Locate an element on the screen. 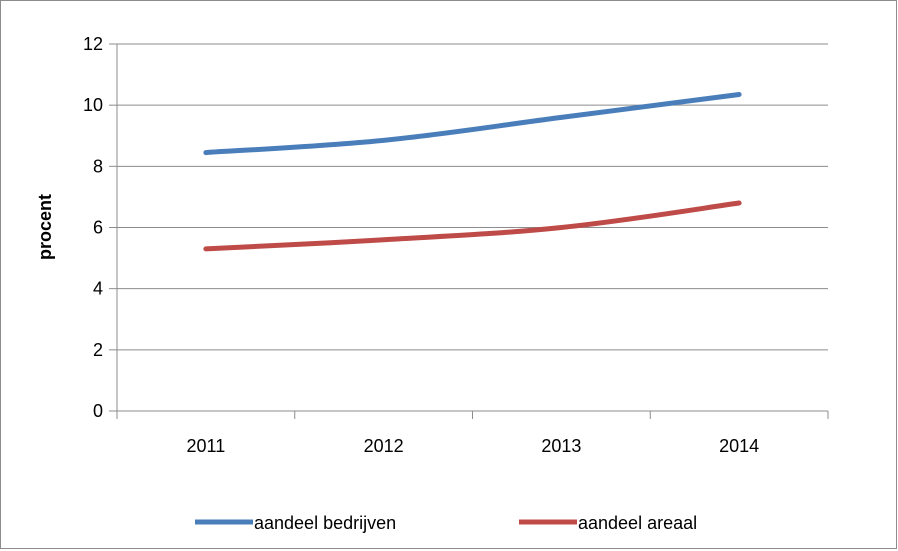  y-tick-label: 6 is located at coordinates (98, 228).